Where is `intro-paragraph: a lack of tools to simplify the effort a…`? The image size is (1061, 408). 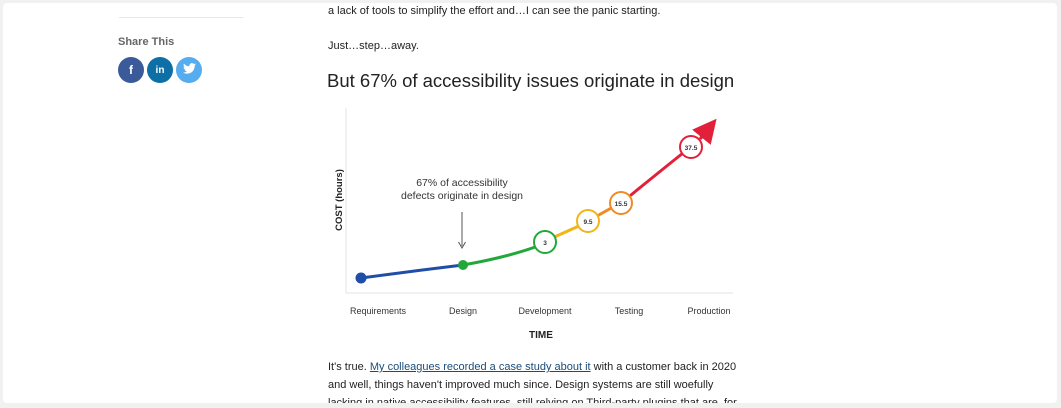 intro-paragraph: a lack of tools to simplify the effort a… is located at coordinates (494, 11).